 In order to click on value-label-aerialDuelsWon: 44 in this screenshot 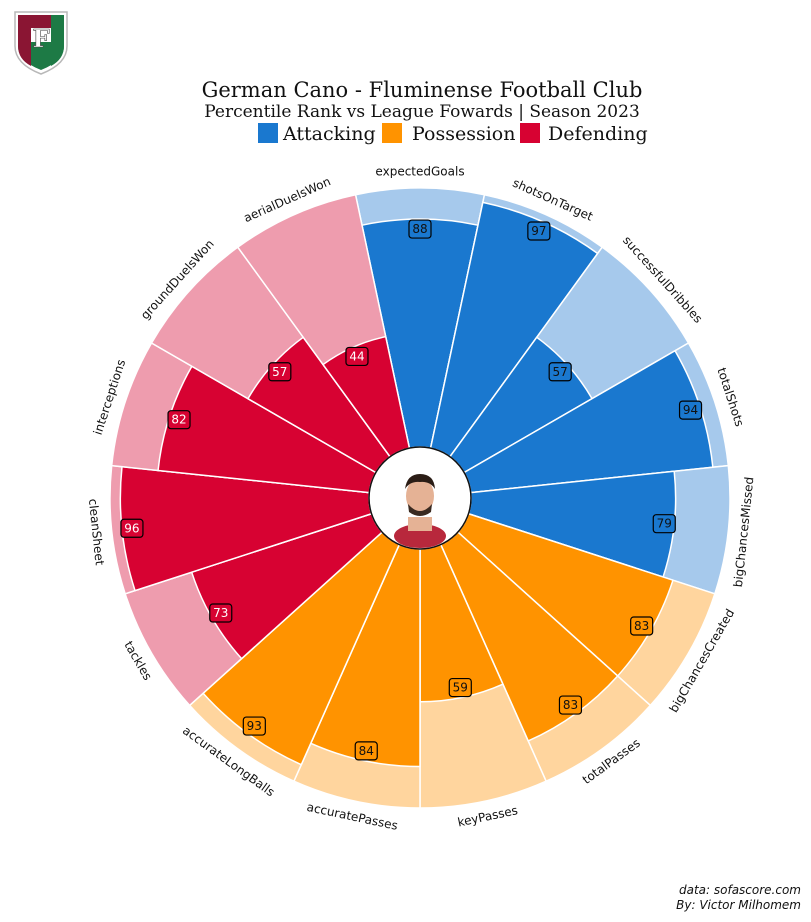, I will do `click(357, 356)`.